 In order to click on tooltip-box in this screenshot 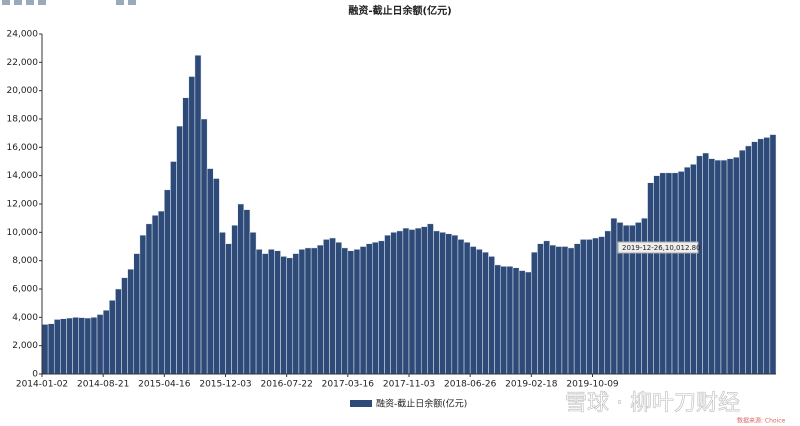, I will do `click(658, 247)`.